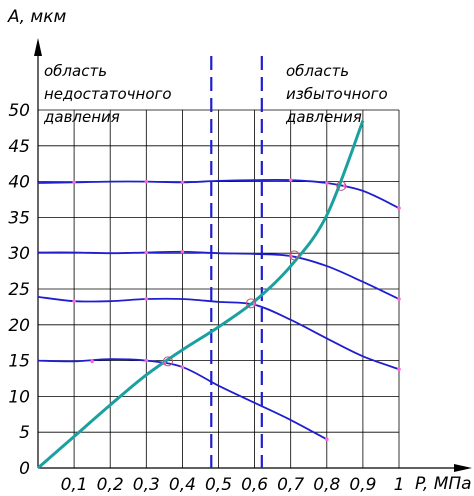 This screenshot has height=496, width=474. Describe the element at coordinates (110, 485) in the screenshot. I see `x-tick-label: 0,2` at that location.